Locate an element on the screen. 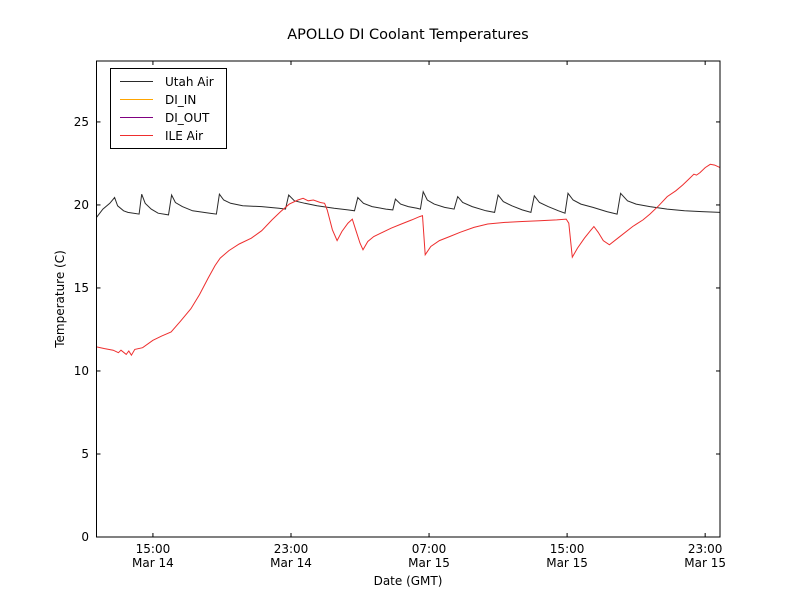 Image resolution: width=800 pixels, height=600 pixels. y-tick-label: 25 is located at coordinates (81, 121).